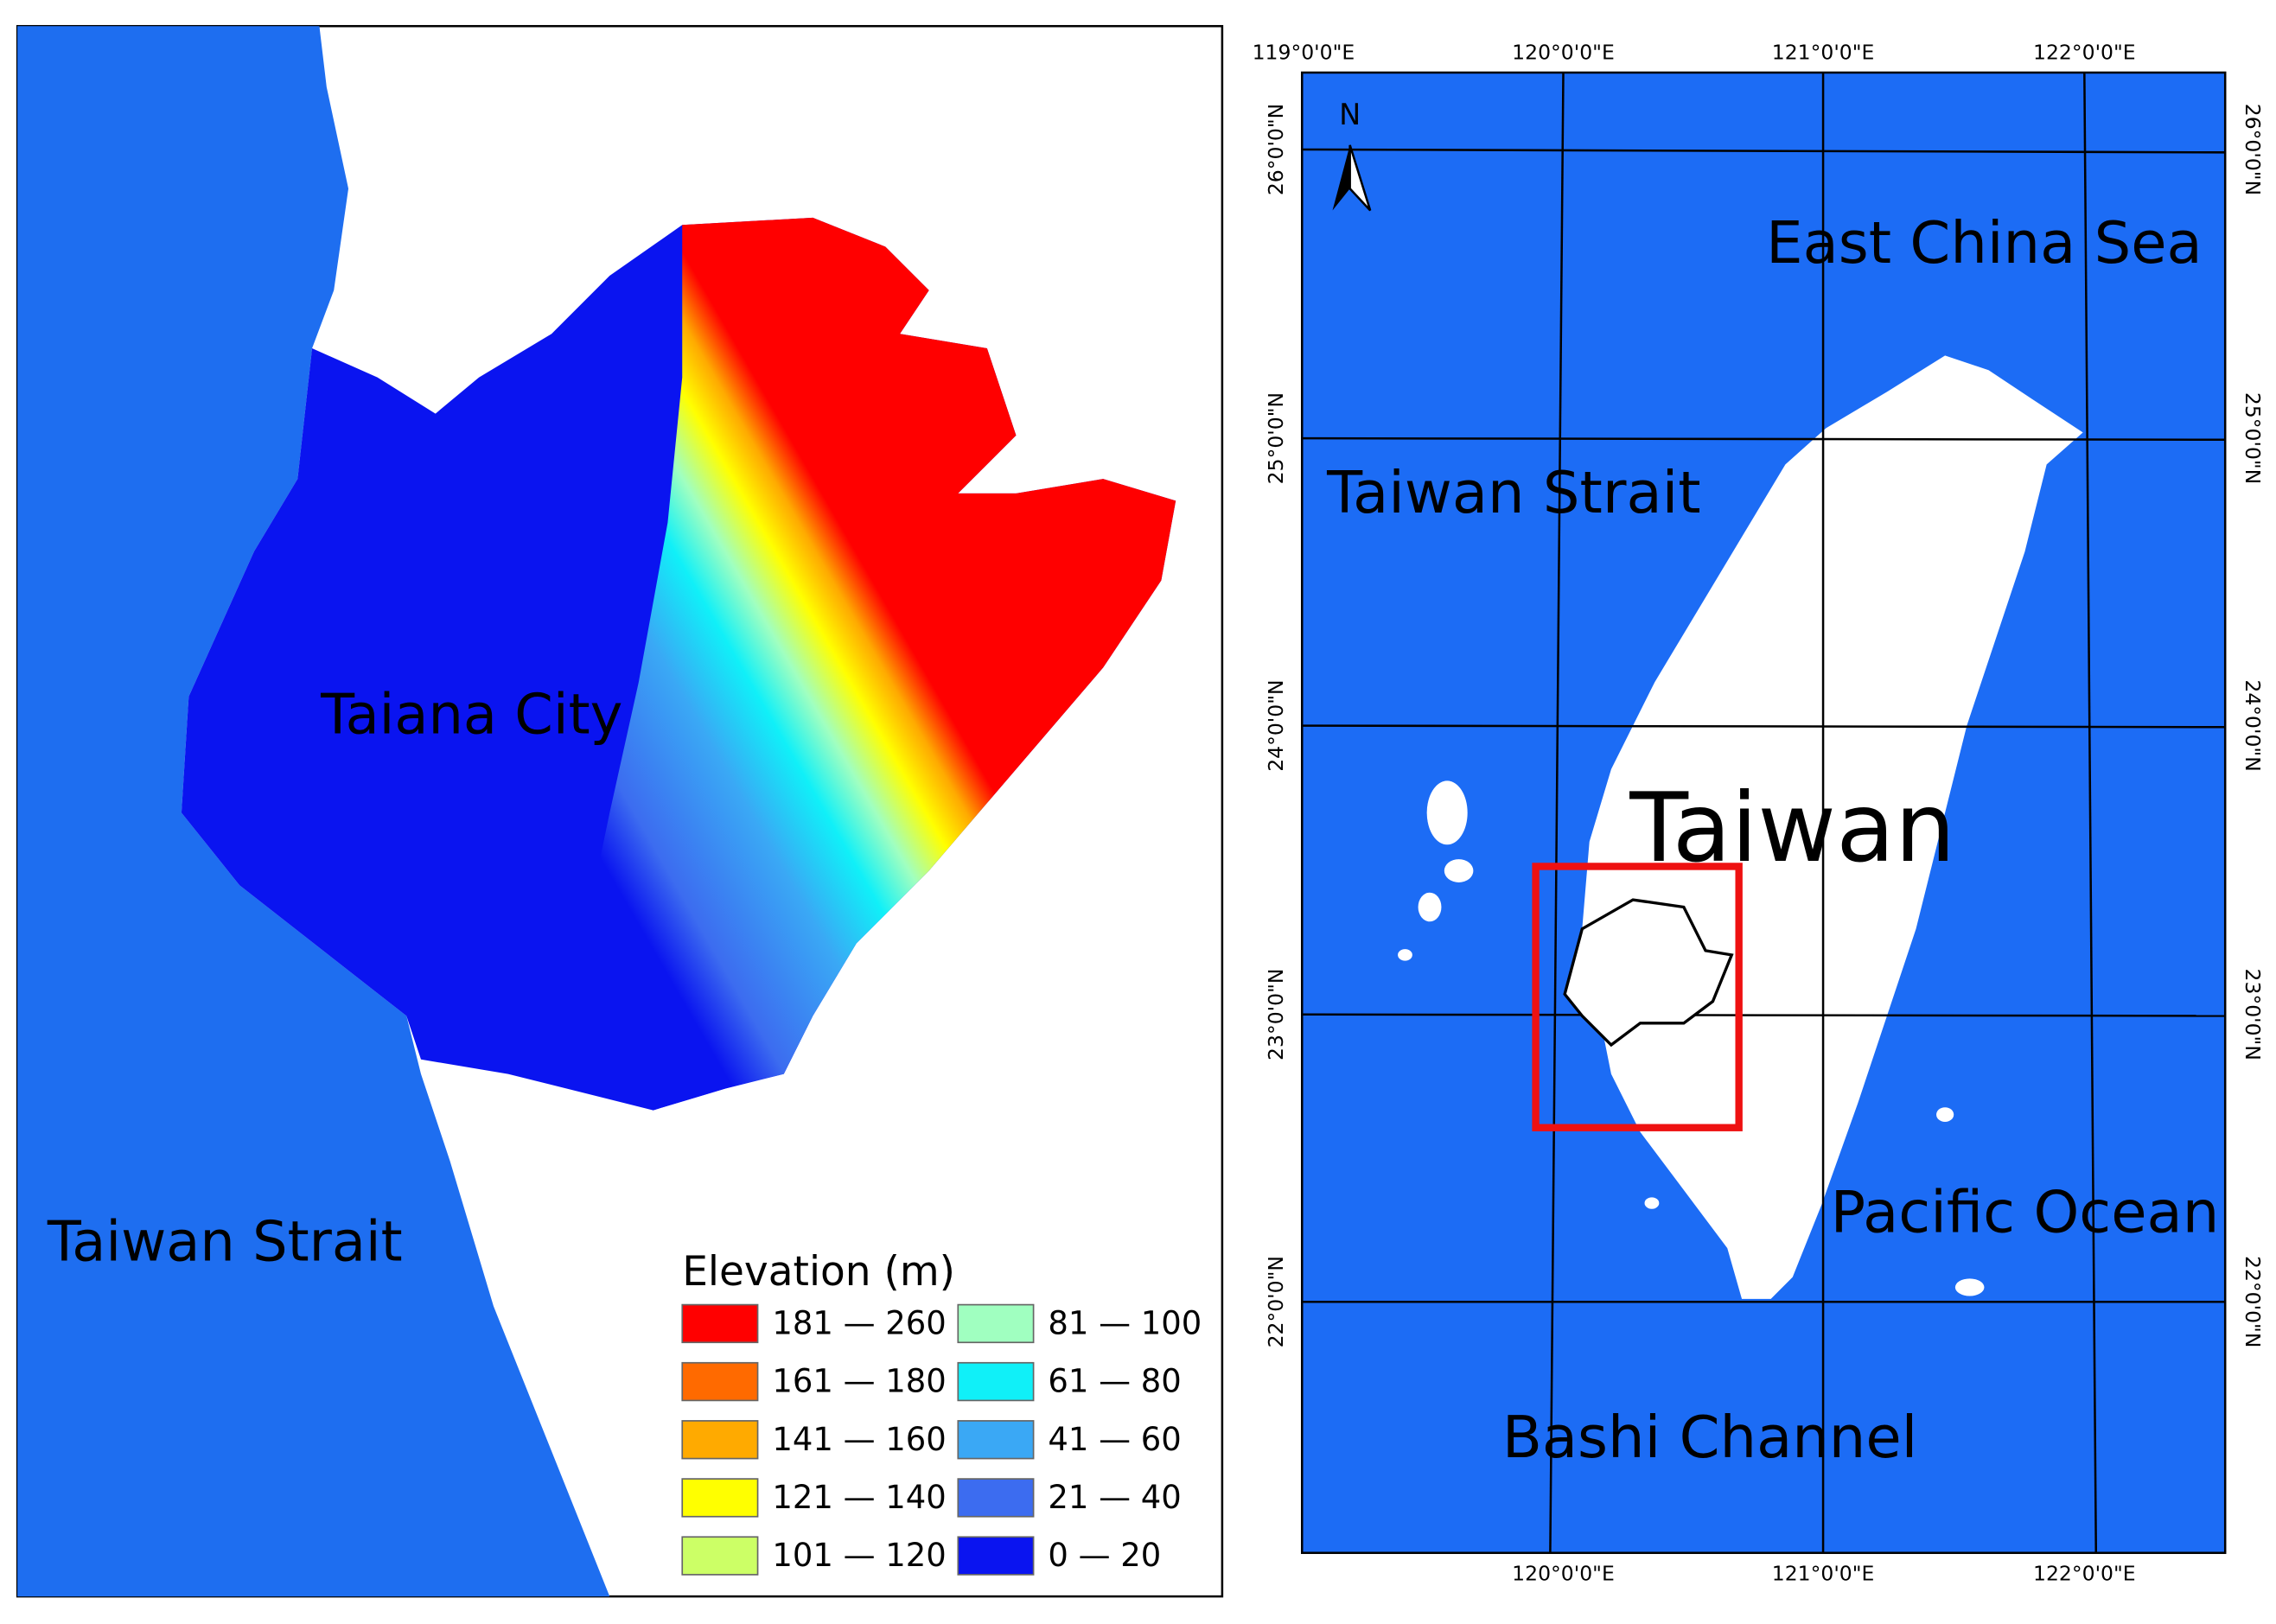 Image resolution: width=2276 pixels, height=1624 pixels. Describe the element at coordinates (1104, 1555) in the screenshot. I see `legend-label: 0 — 20` at that location.